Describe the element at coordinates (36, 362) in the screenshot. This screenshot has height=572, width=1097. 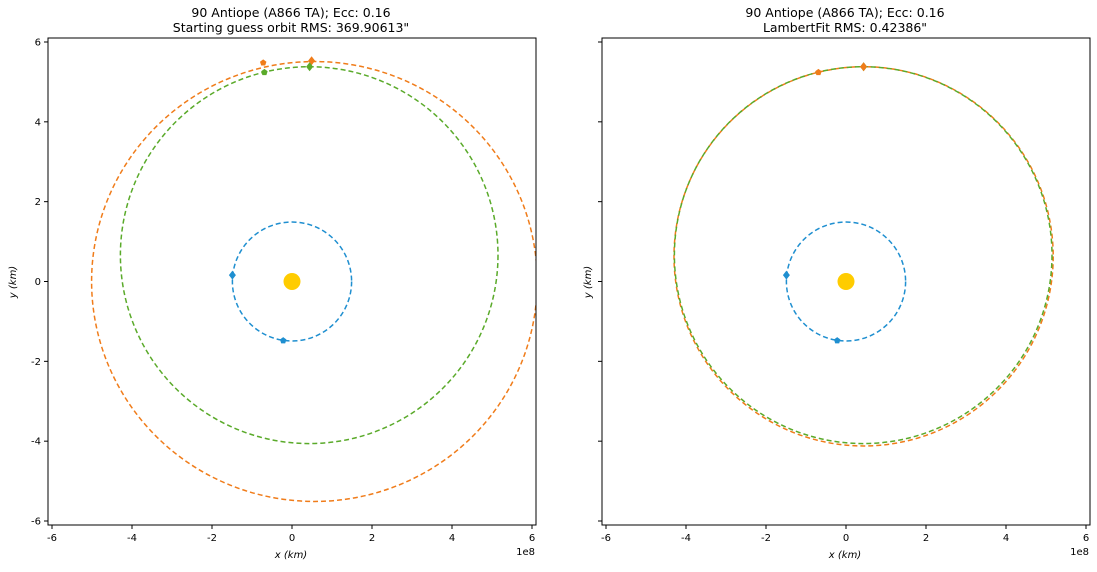
I see `y-tick-label: -2` at that location.